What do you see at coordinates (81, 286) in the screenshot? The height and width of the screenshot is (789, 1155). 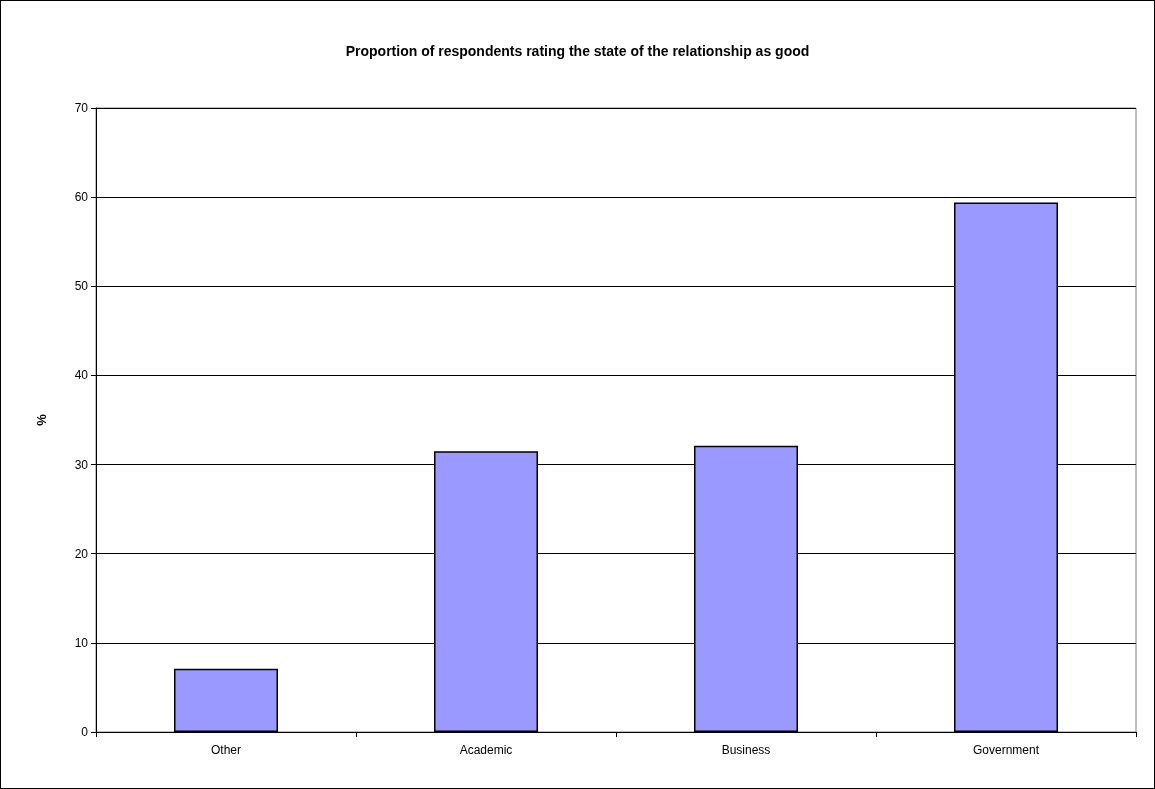 I see `y-tick-label: 50` at bounding box center [81, 286].